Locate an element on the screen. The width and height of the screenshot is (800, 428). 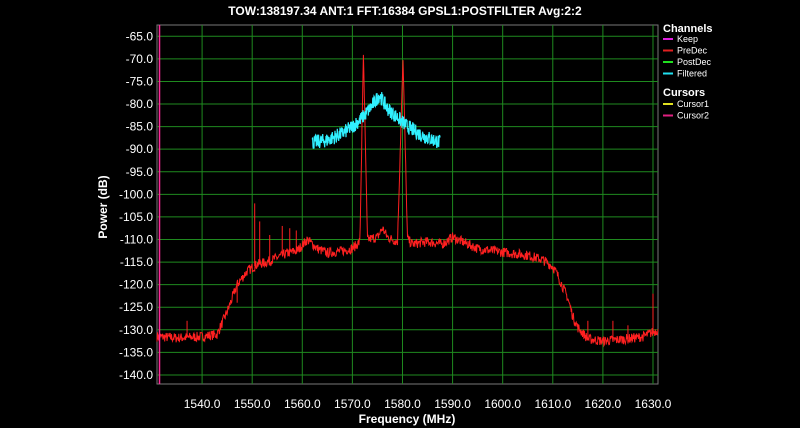
x-axis-label: Frequency (MHz) is located at coordinates (407, 419).